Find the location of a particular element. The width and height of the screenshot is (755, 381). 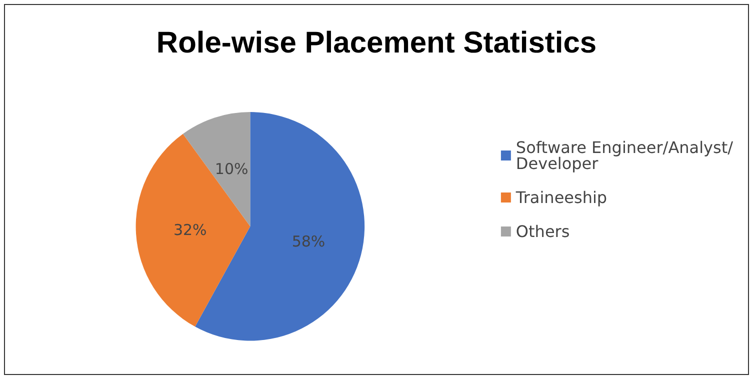

data-label: 58% is located at coordinates (309, 241).